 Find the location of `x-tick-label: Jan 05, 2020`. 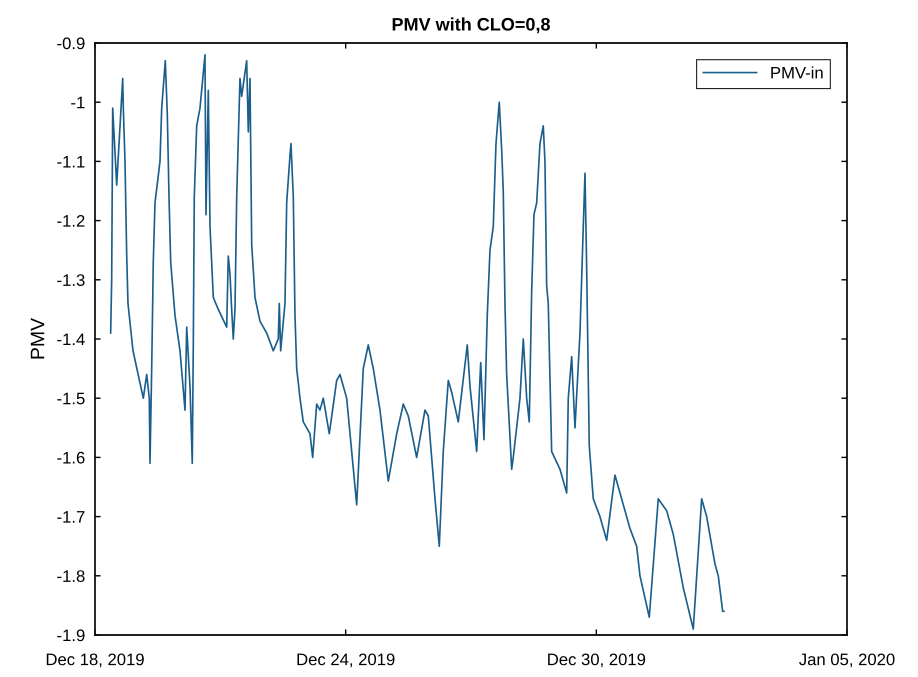

x-tick-label: Jan 05, 2020 is located at coordinates (847, 660).